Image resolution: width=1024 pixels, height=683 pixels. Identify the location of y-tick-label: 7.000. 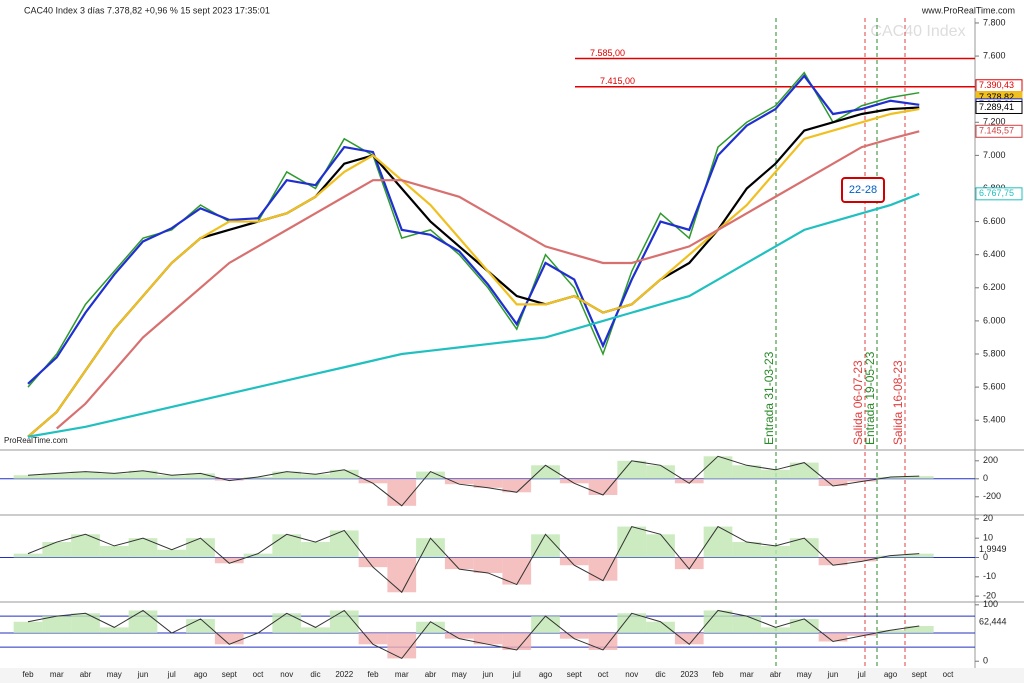
(994, 155).